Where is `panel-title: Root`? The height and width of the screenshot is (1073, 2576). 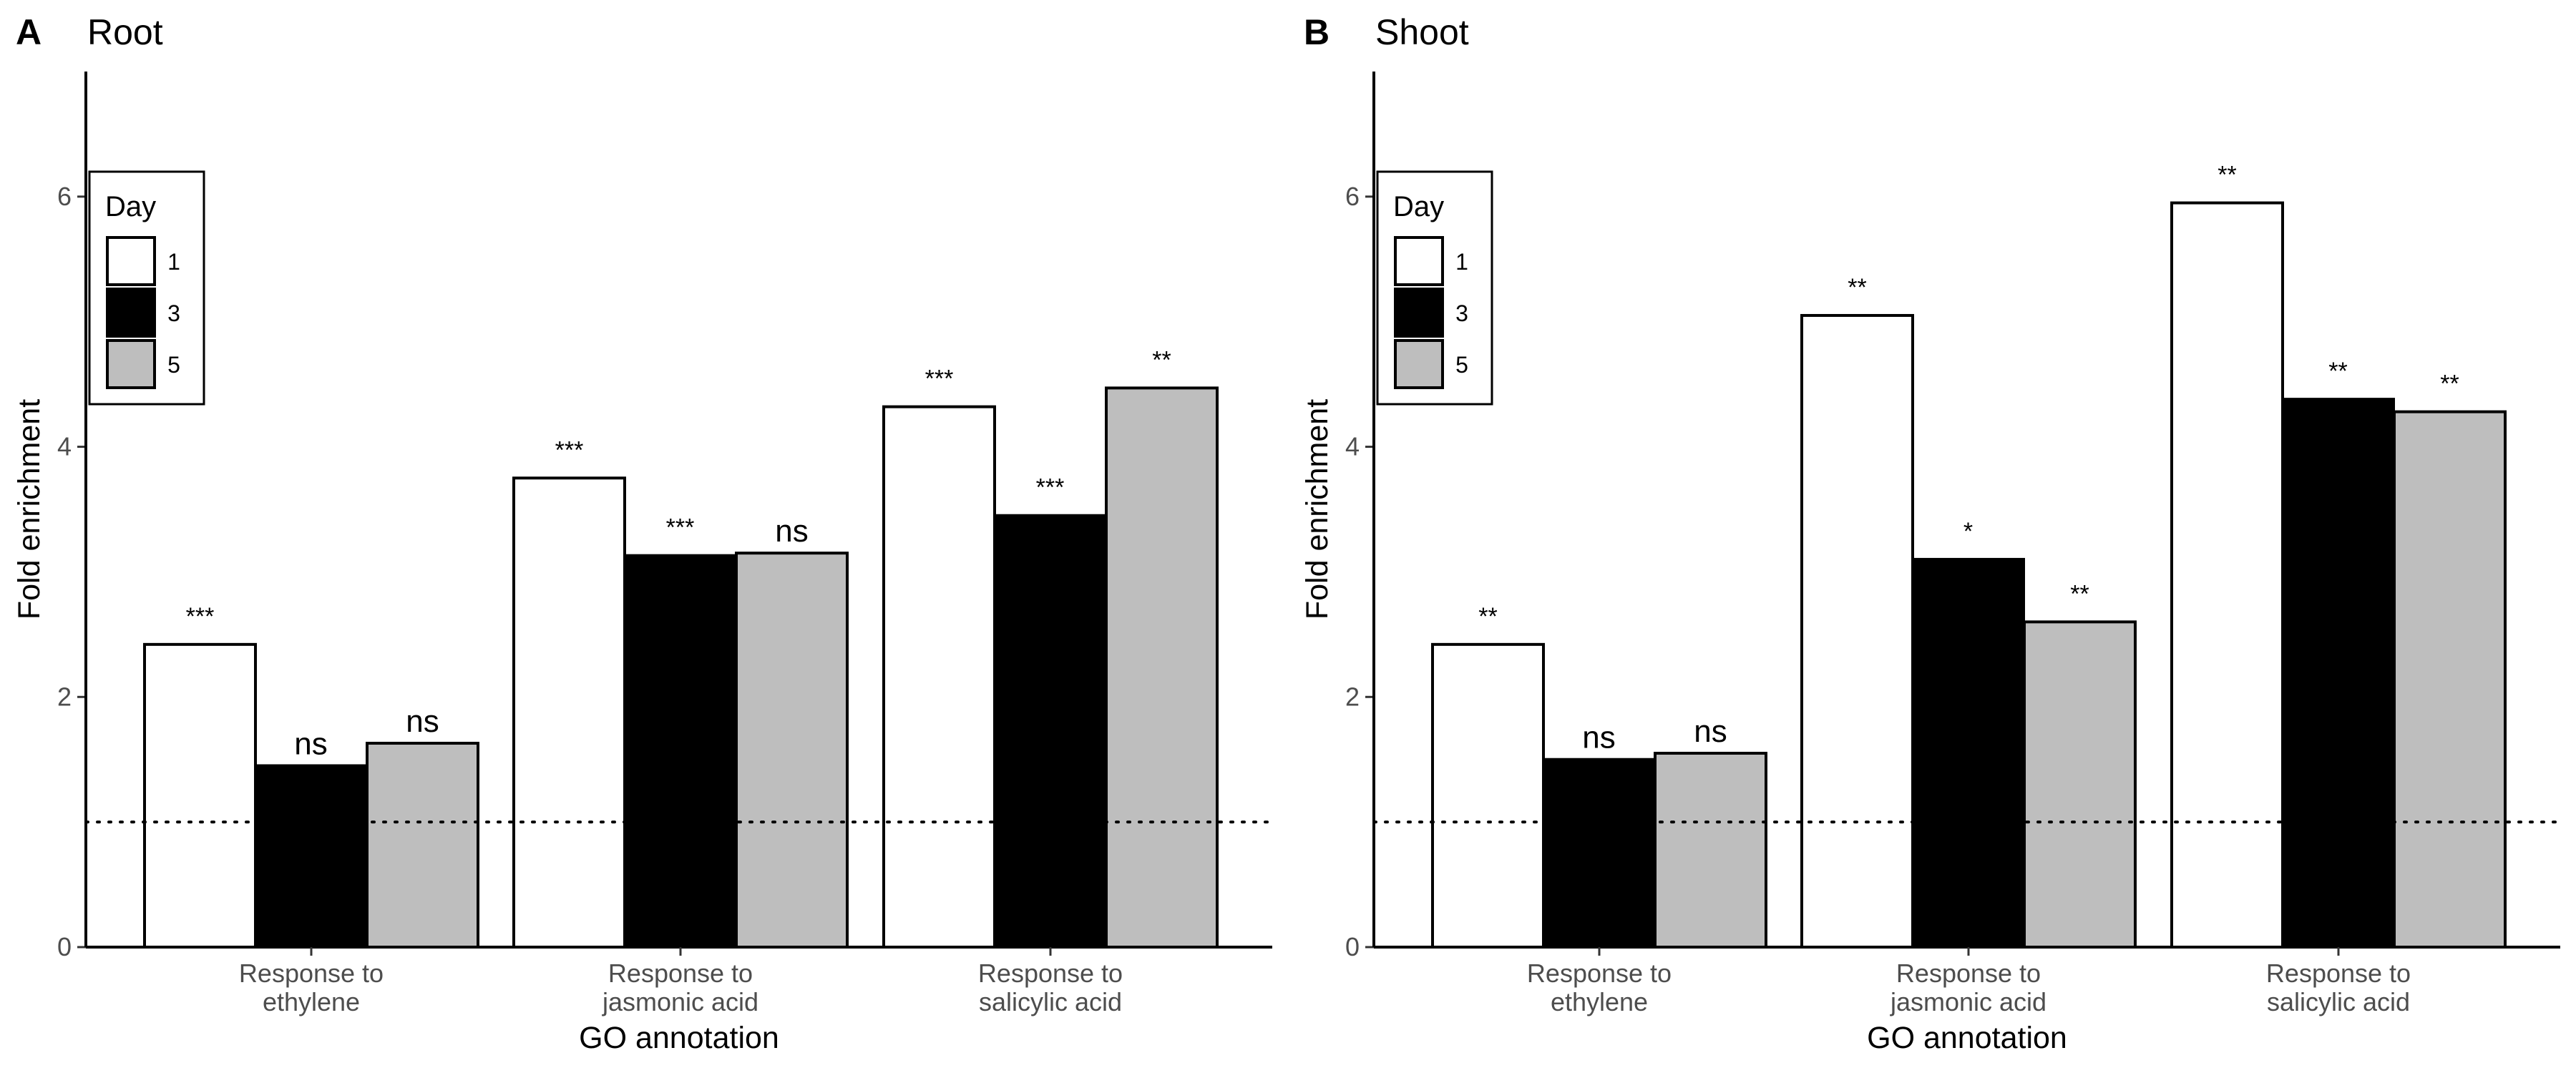
panel-title: Root is located at coordinates (125, 32).